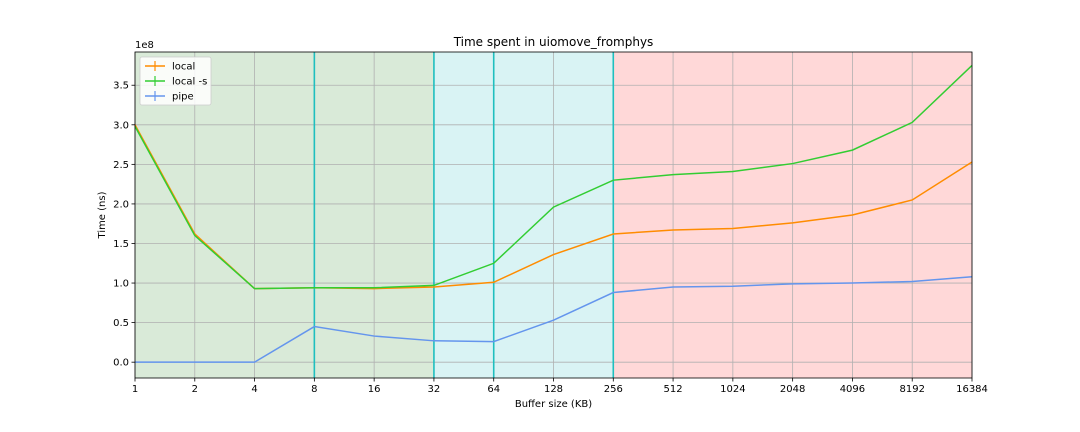  Describe the element at coordinates (254, 389) in the screenshot. I see `x-tick-label: 4` at that location.